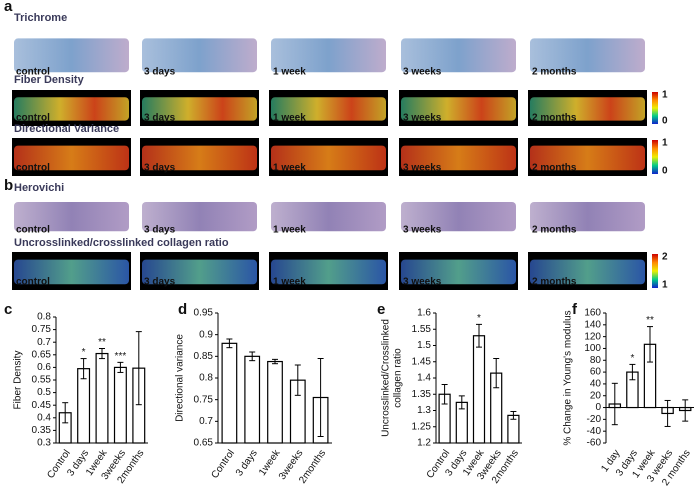 This screenshot has width=700, height=502. What do you see at coordinates (575, 309) in the screenshot?
I see `panel-letter: f` at bounding box center [575, 309].